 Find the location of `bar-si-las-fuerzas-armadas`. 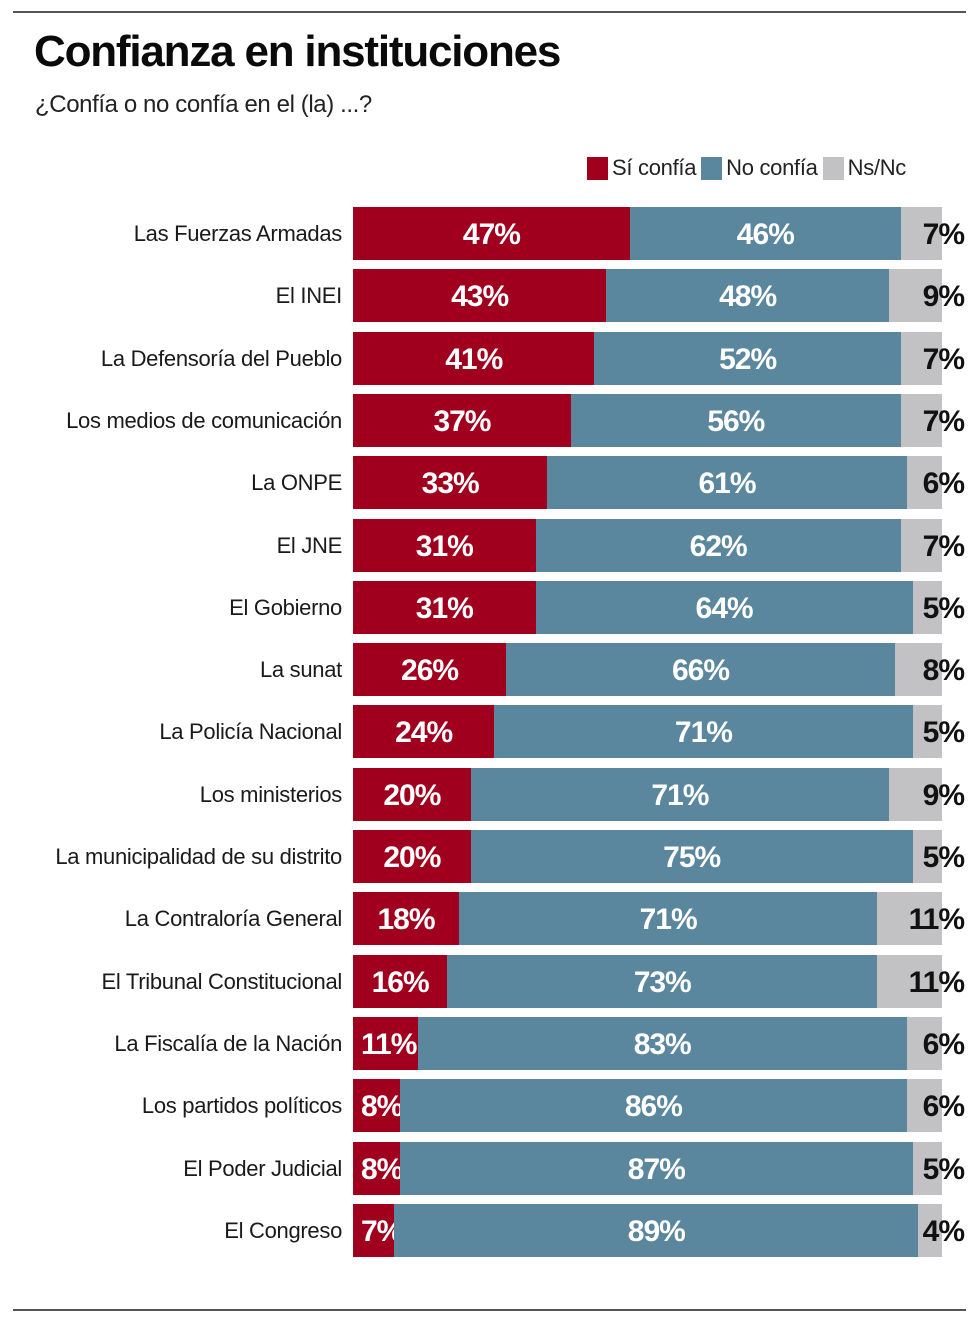

bar-si-las-fuerzas-armadas is located at coordinates (491, 233).